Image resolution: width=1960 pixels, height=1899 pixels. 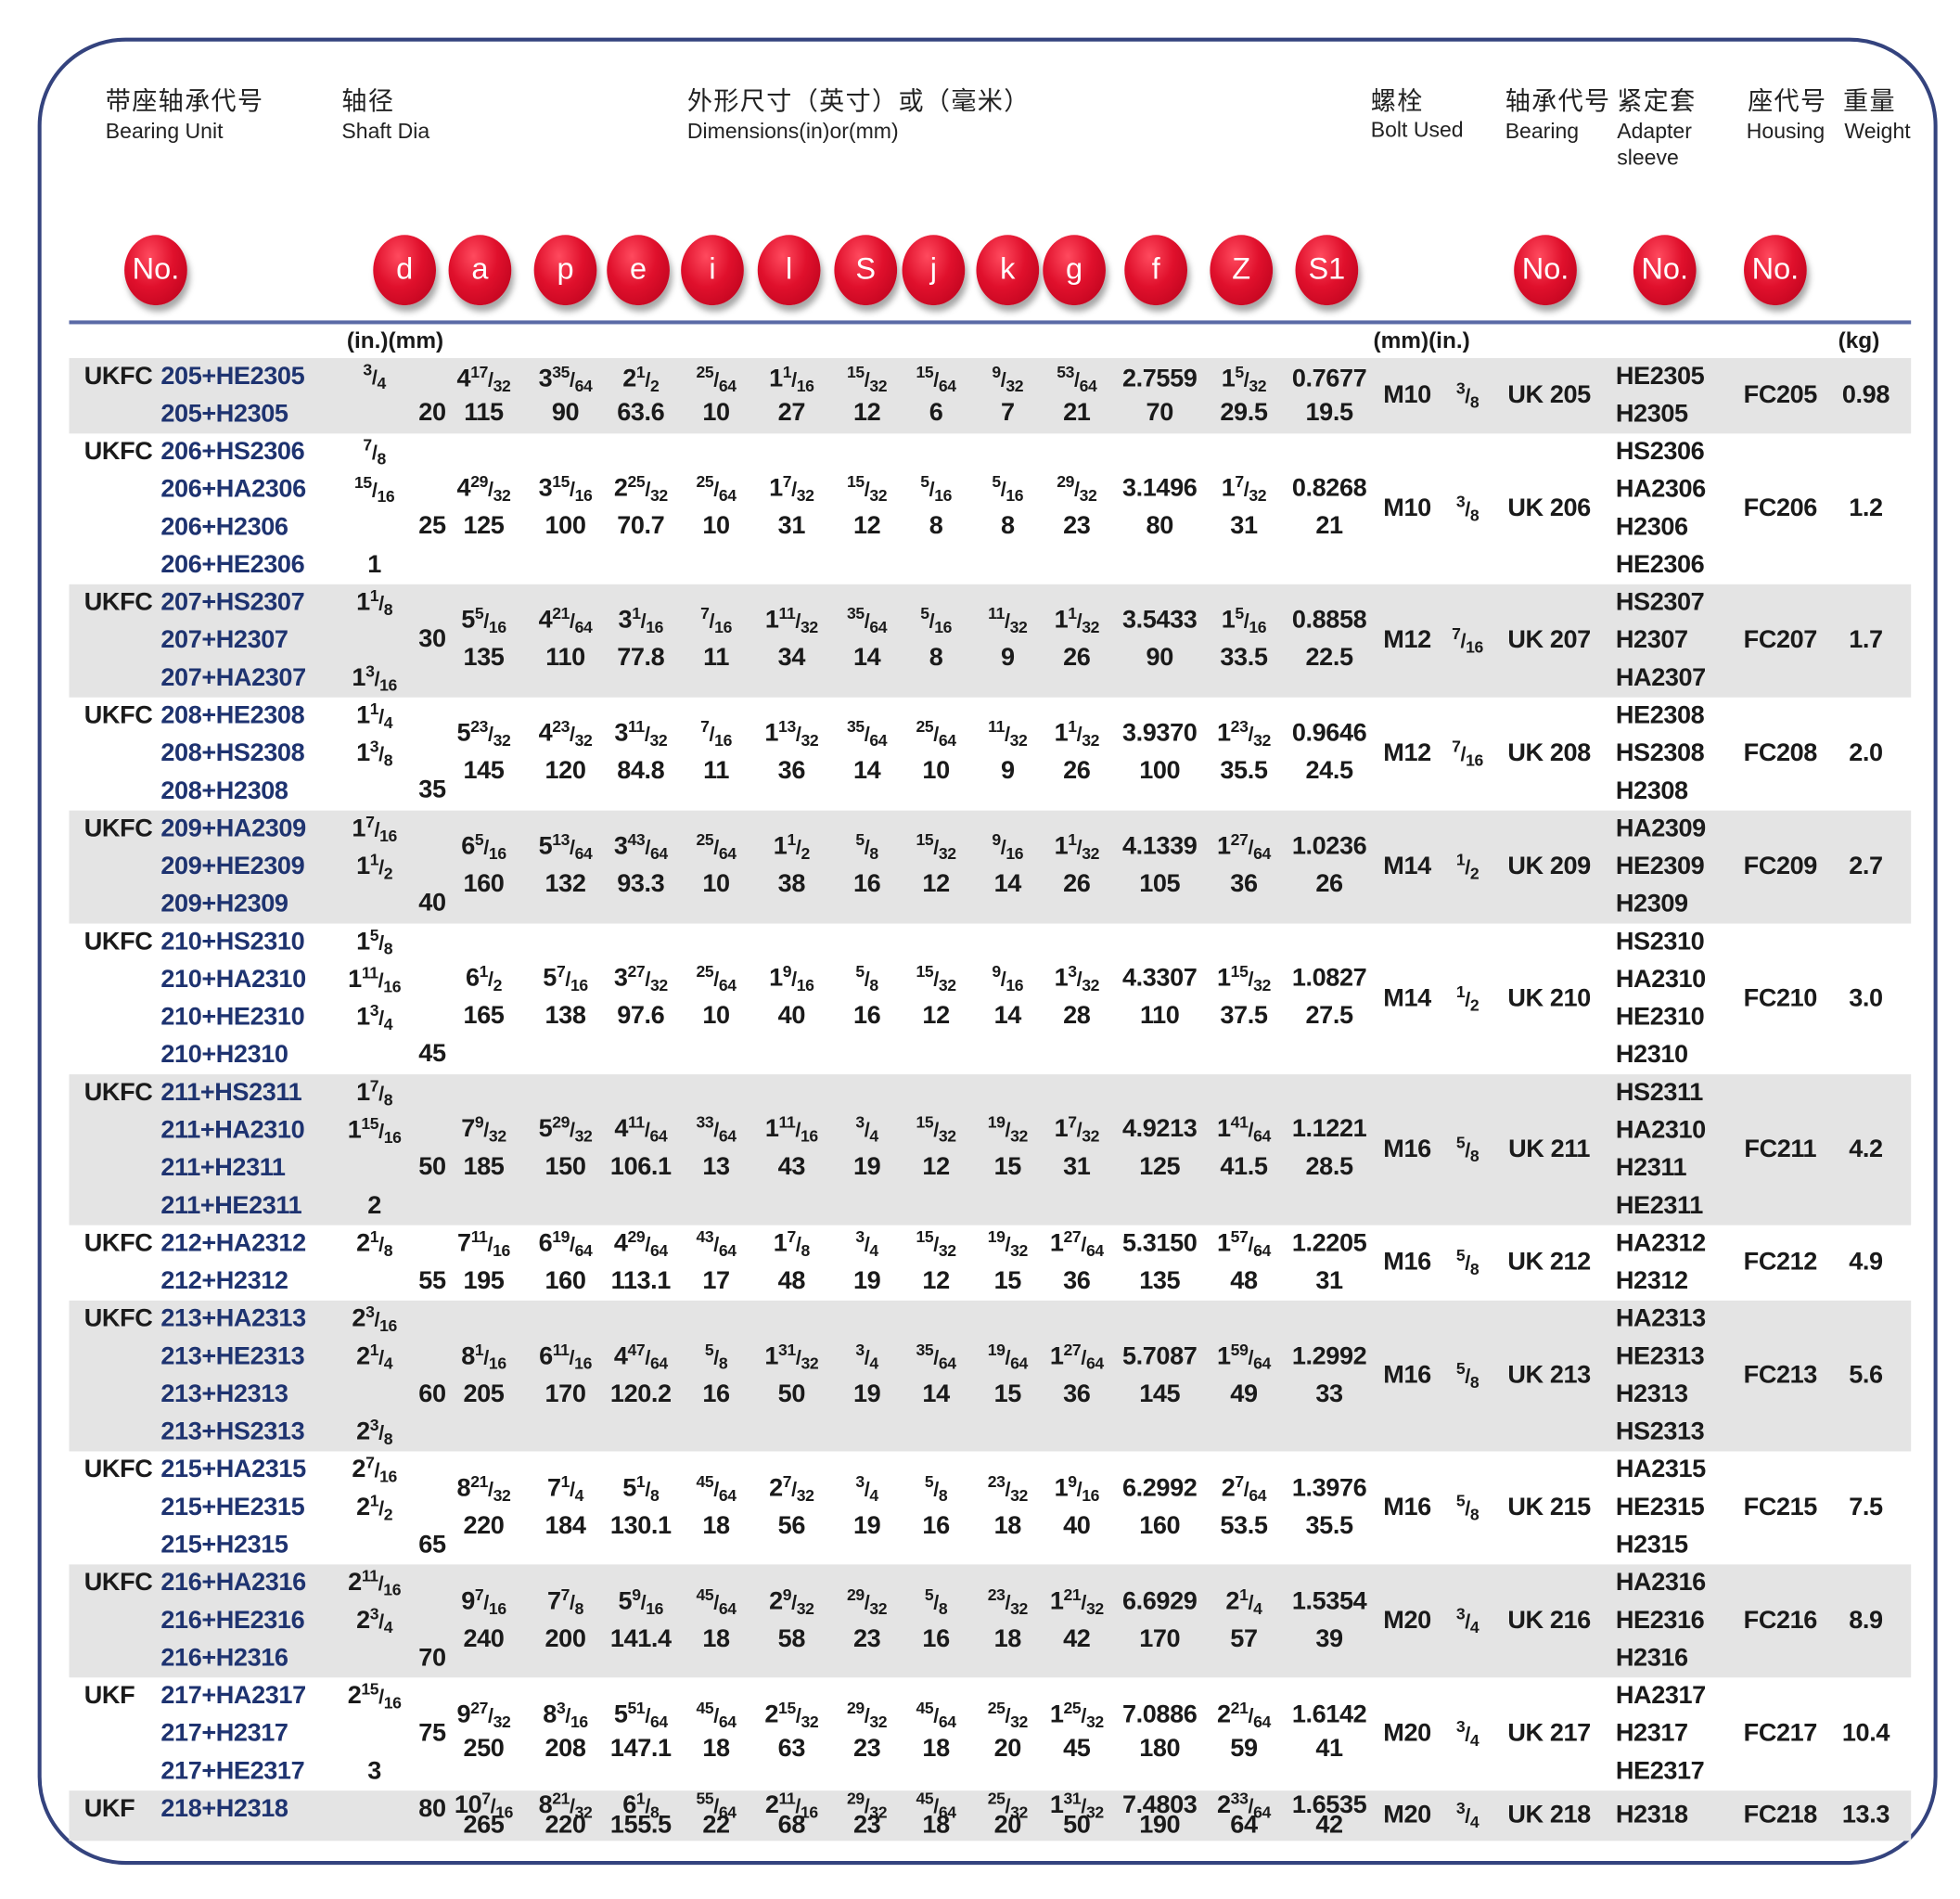 I want to click on adapter-sleeve-no: H2310, so click(x=1652, y=1055).